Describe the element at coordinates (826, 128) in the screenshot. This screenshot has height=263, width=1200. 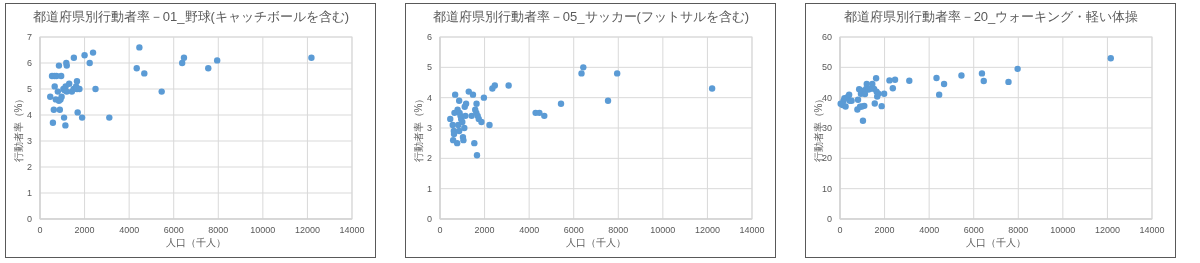
I see `y-tick-label: 30` at that location.